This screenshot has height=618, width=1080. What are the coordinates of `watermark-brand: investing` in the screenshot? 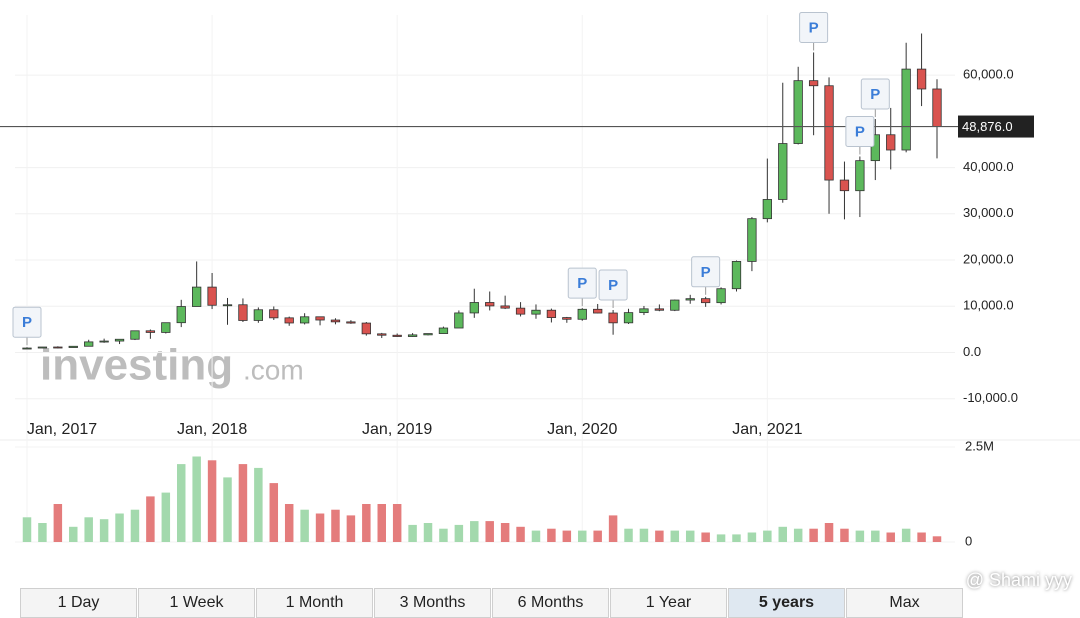 It's located at (136, 365).